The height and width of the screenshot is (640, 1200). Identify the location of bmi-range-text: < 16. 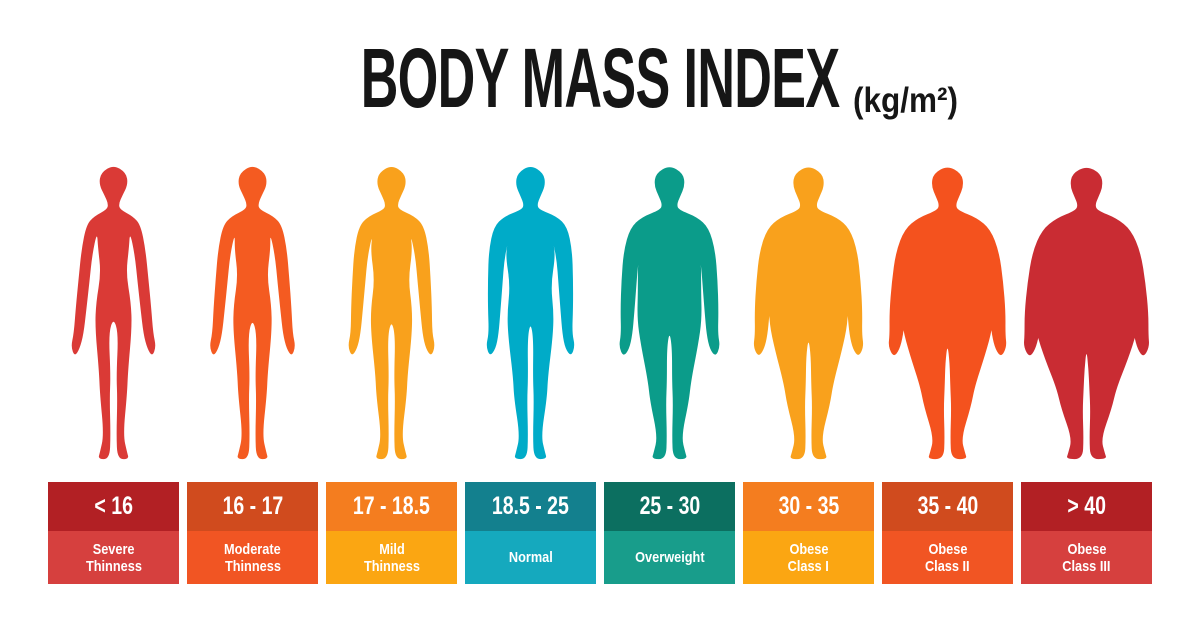
(113, 506).